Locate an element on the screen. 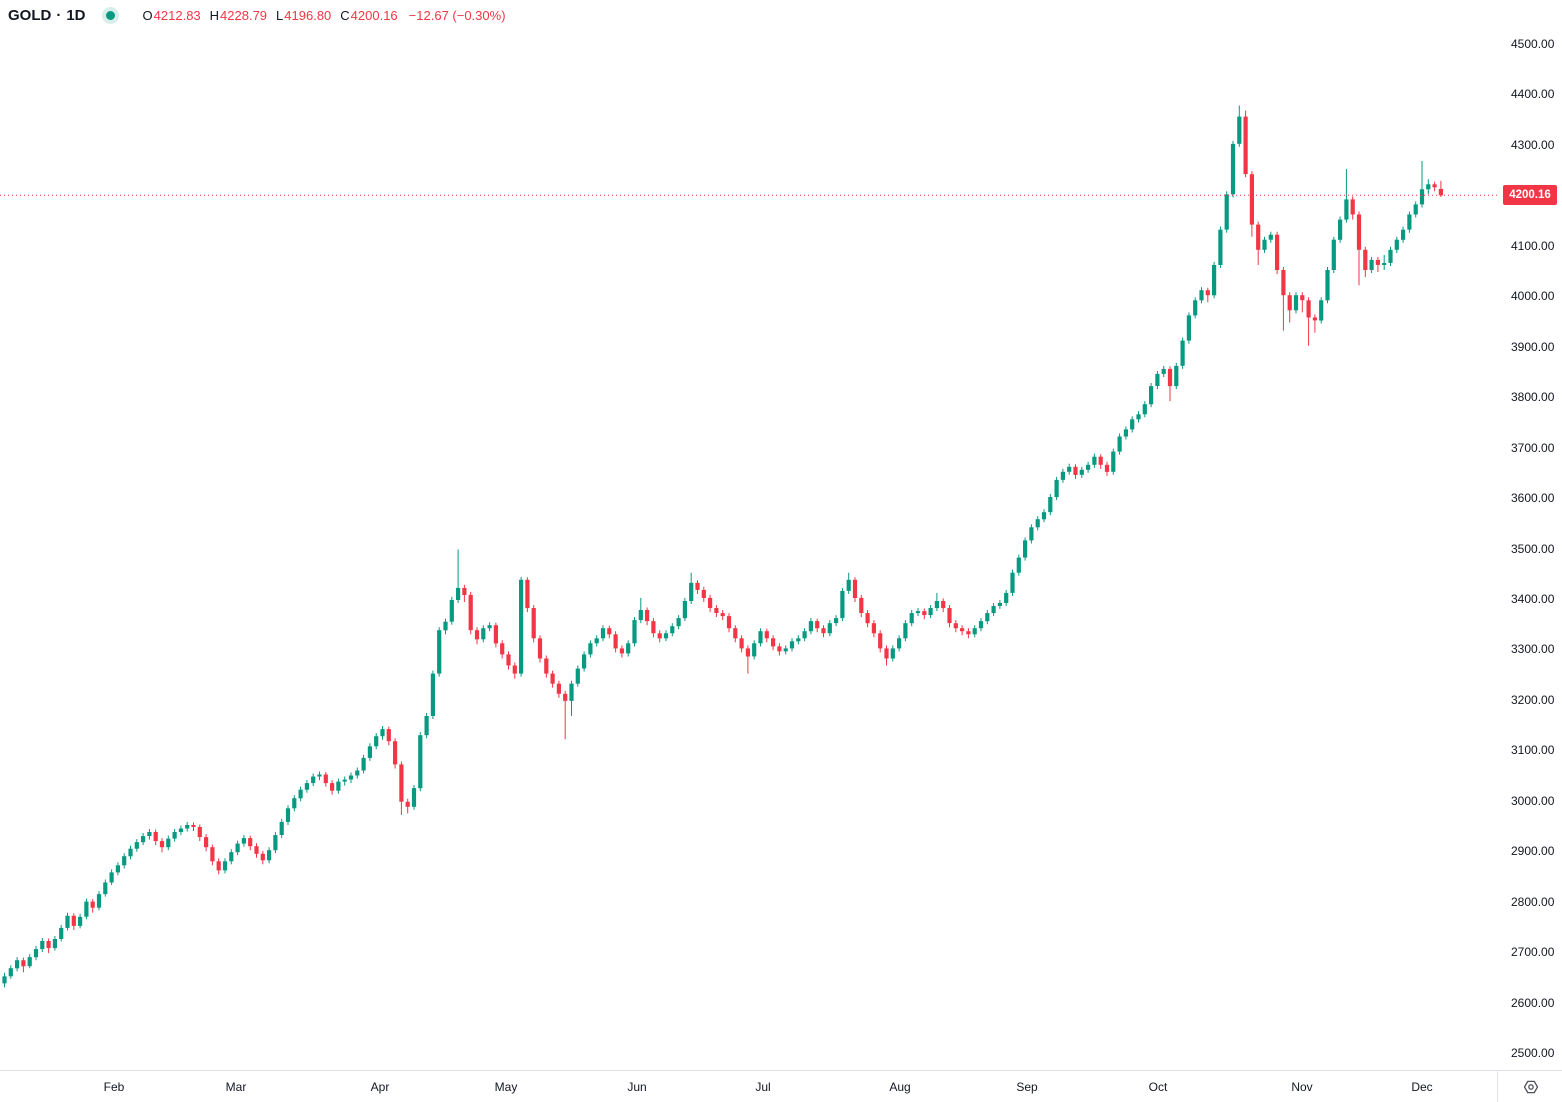 This screenshot has width=1562, height=1102. time-axis-month-label: May is located at coordinates (506, 1087).